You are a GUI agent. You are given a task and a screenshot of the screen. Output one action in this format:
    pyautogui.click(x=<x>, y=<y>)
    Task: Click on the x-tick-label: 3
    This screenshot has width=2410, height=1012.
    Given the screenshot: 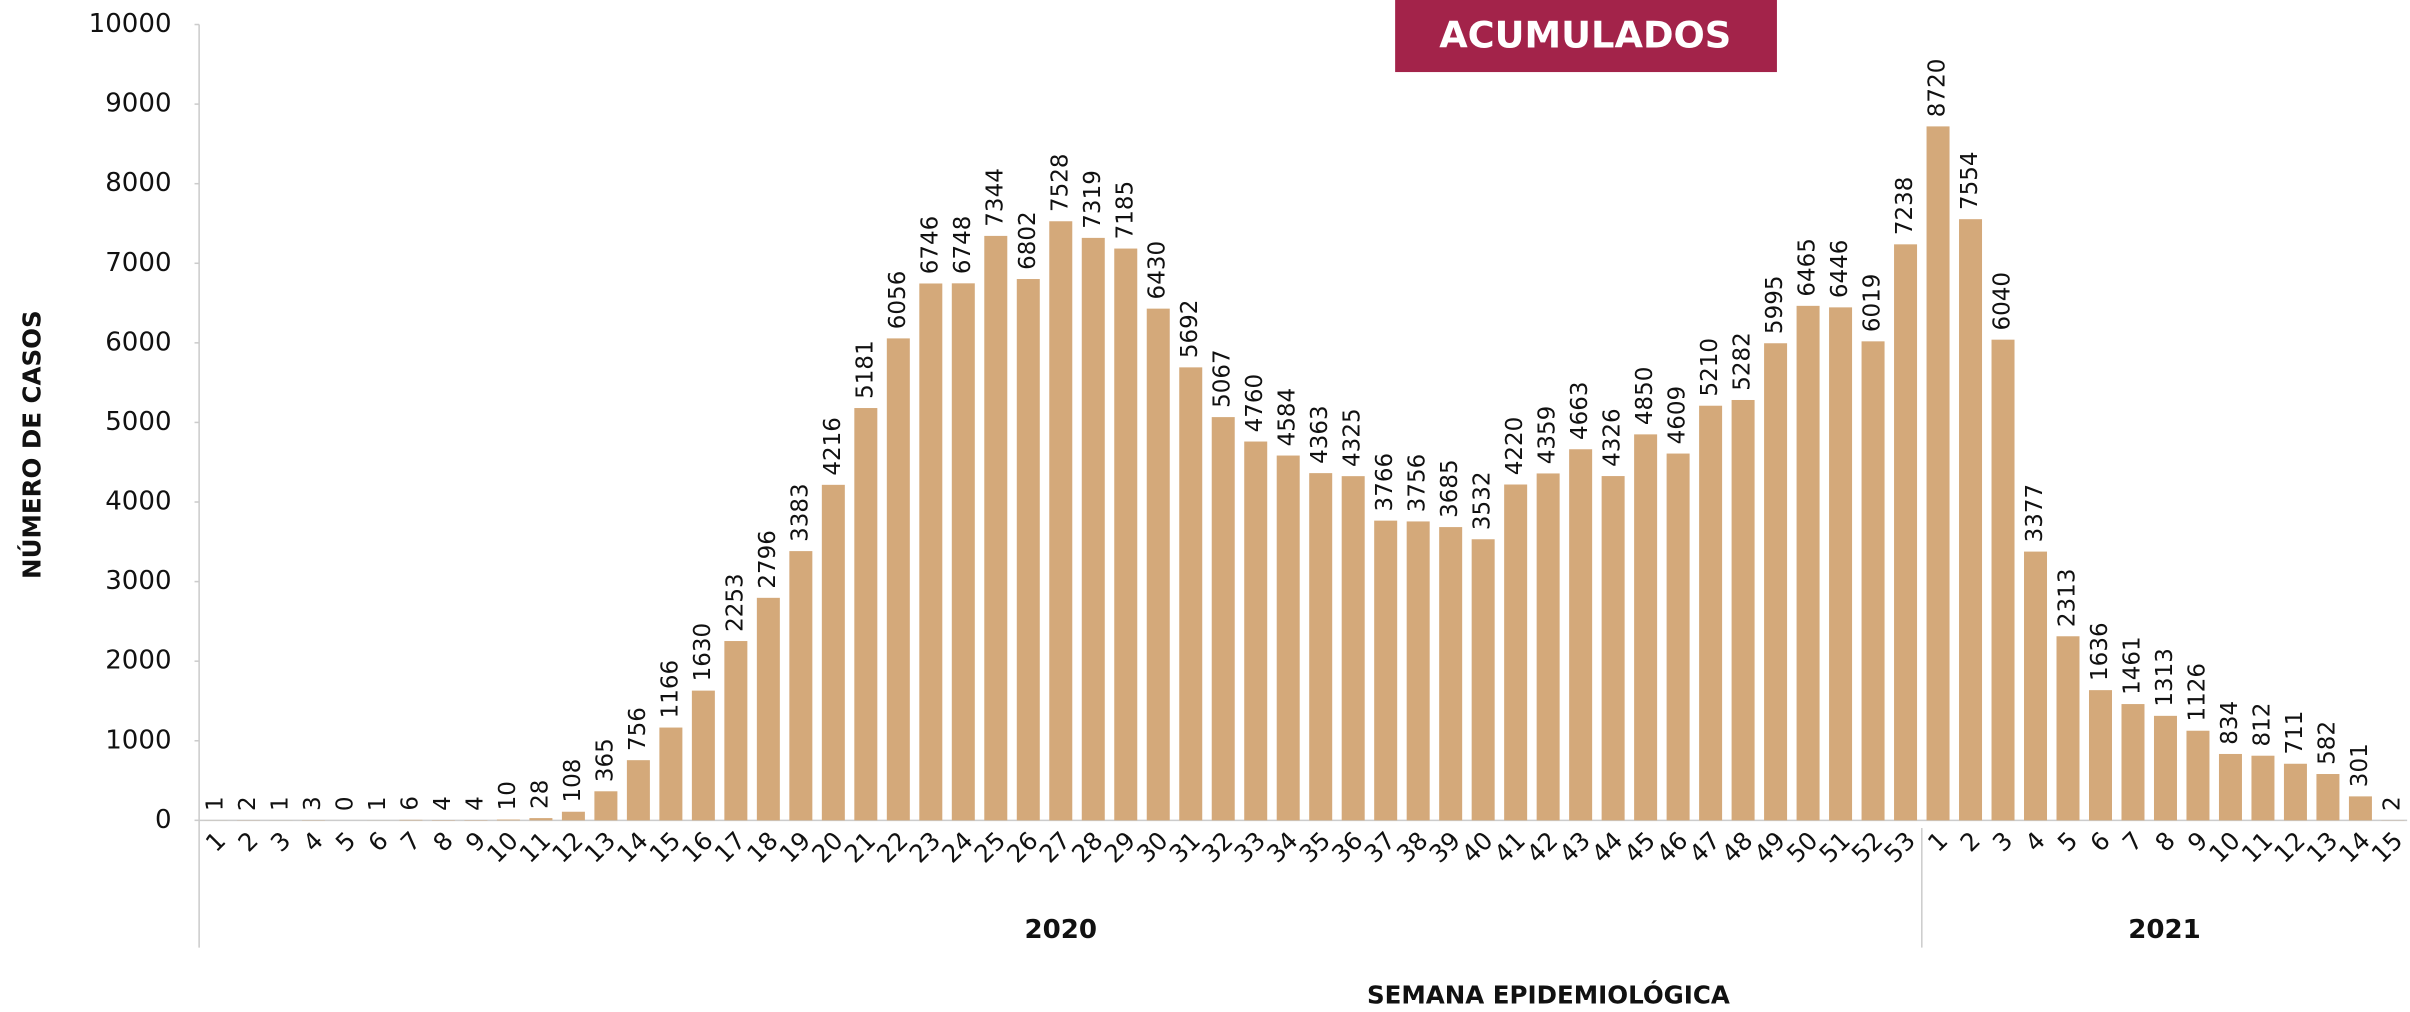 What is the action you would take?
    pyautogui.click(x=2003, y=842)
    